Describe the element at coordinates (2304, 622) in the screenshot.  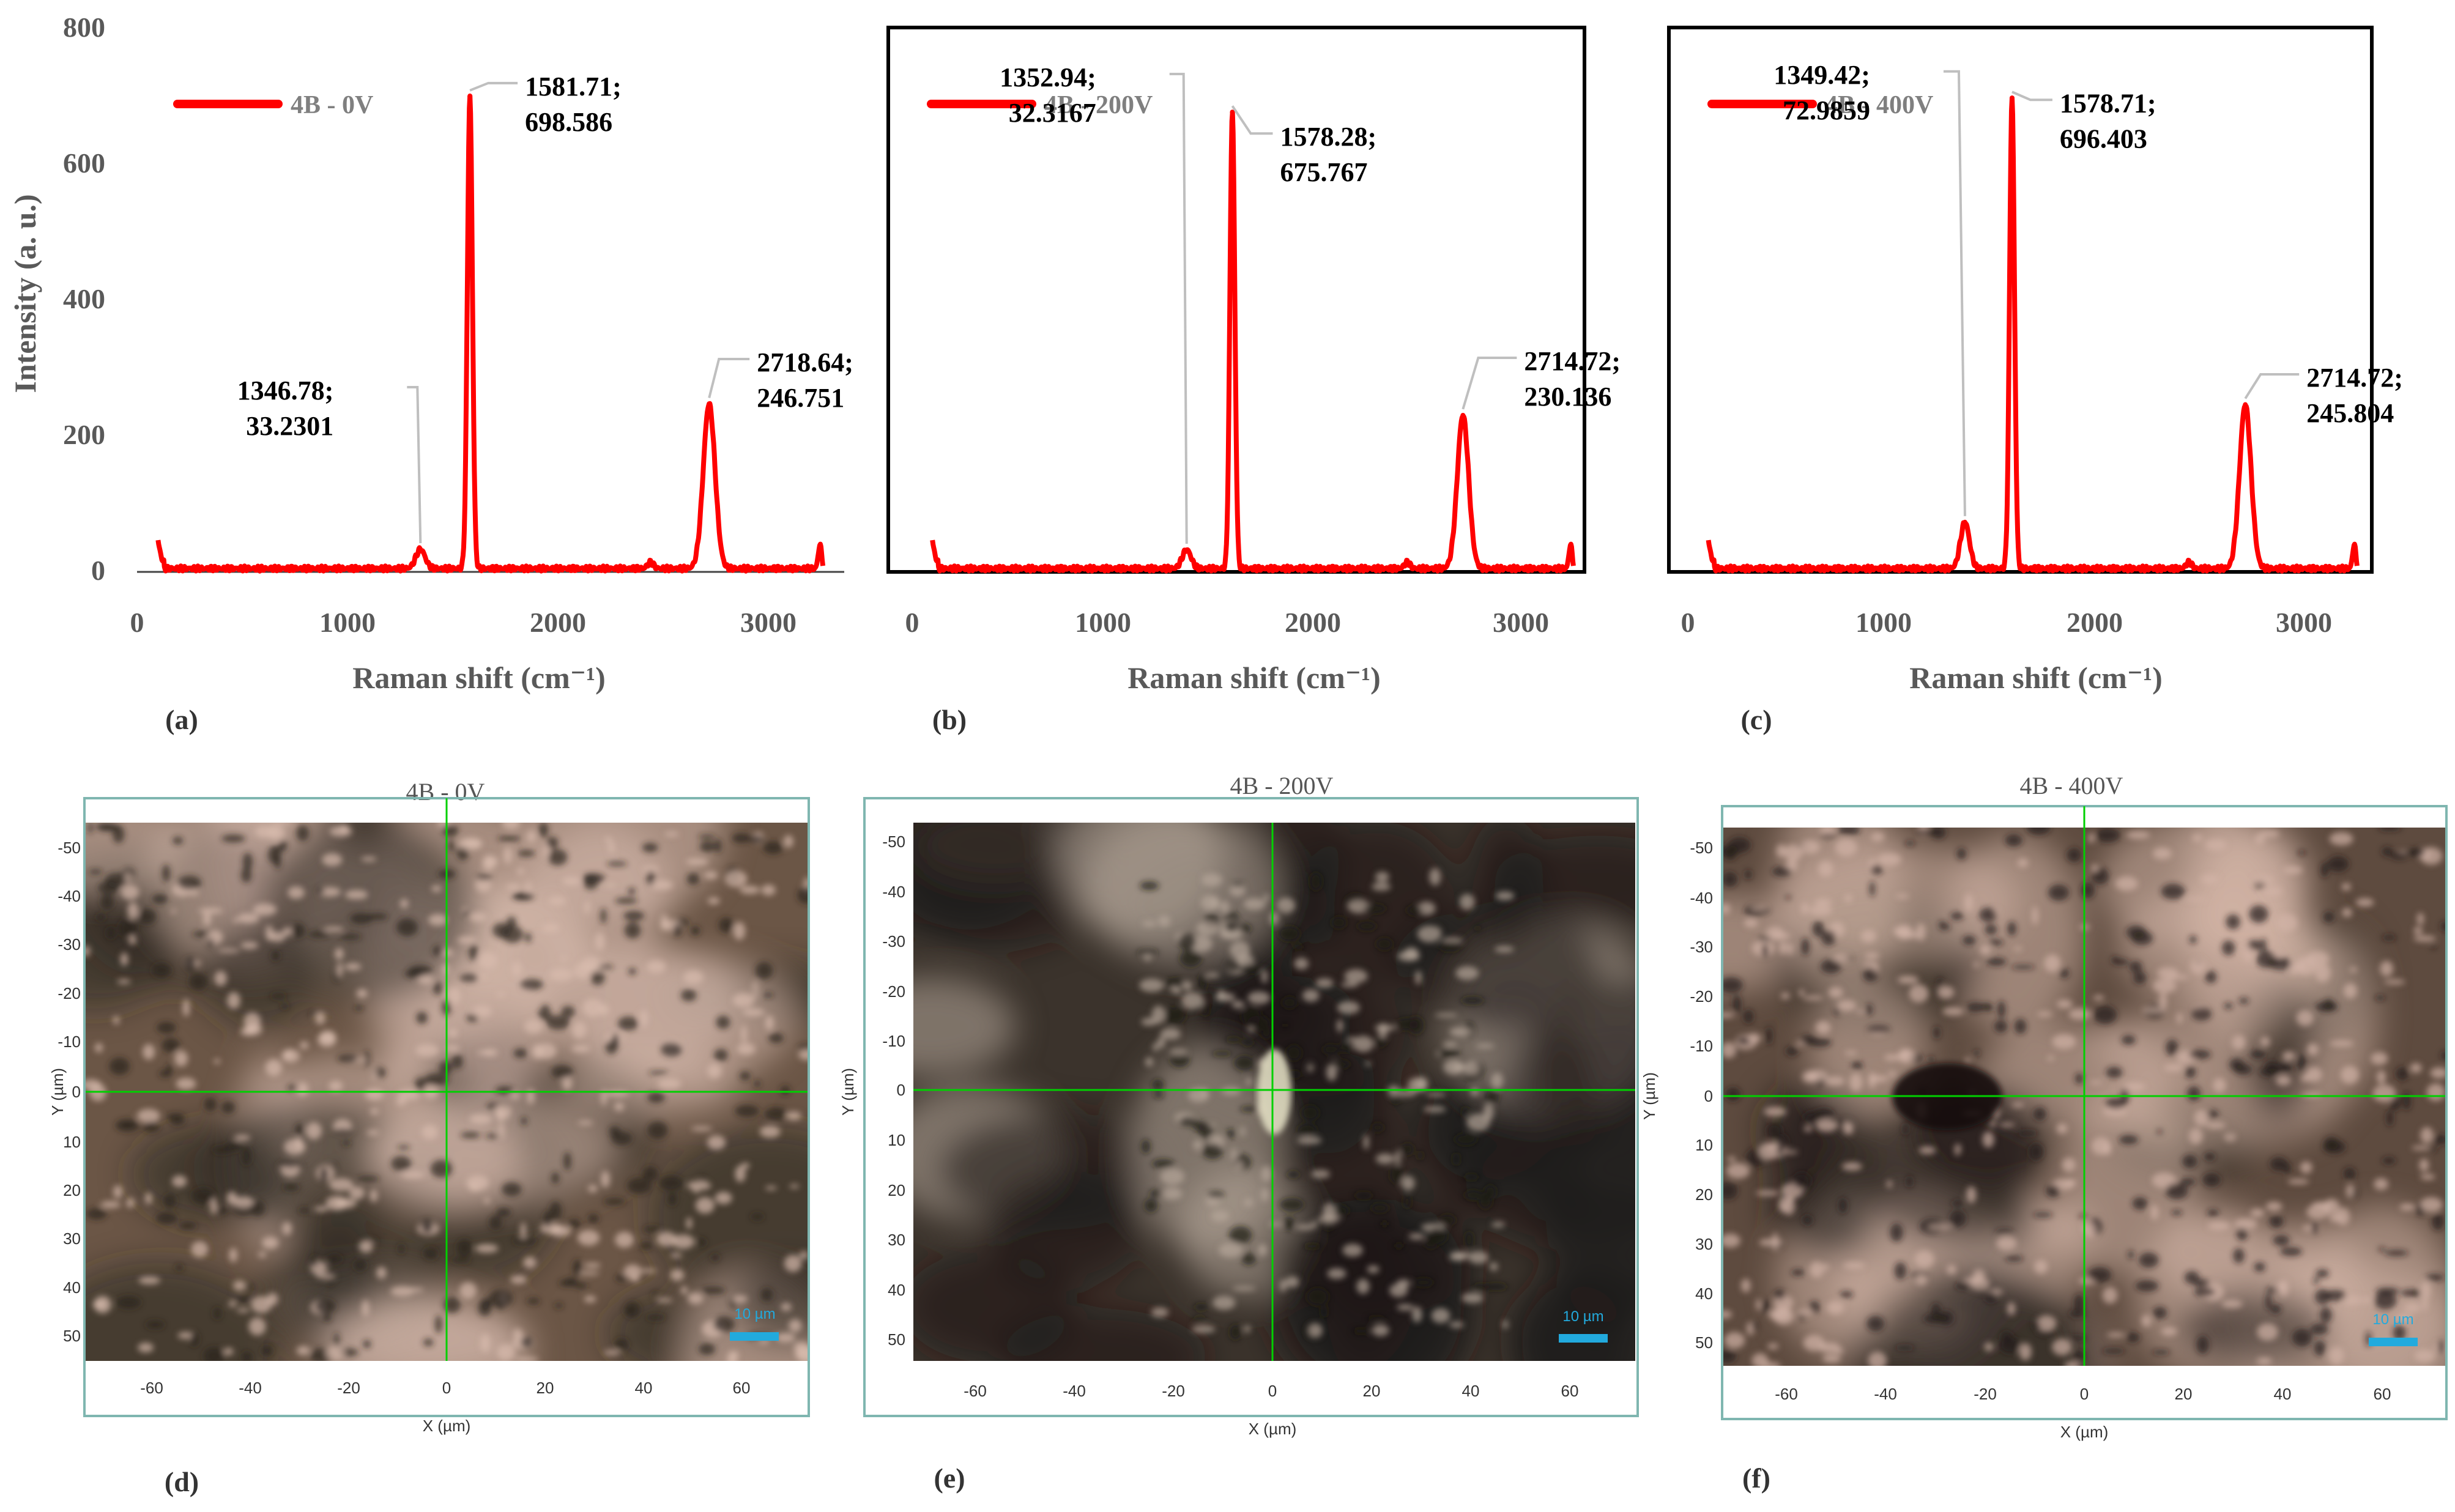
I see `x-tick-label: 3000` at that location.